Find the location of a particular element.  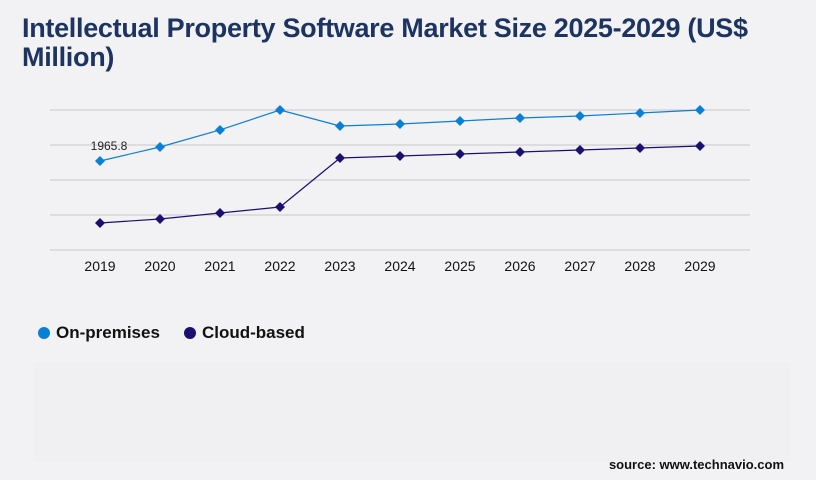

legend-item-cloud-based: Cloud-based is located at coordinates (244, 333).